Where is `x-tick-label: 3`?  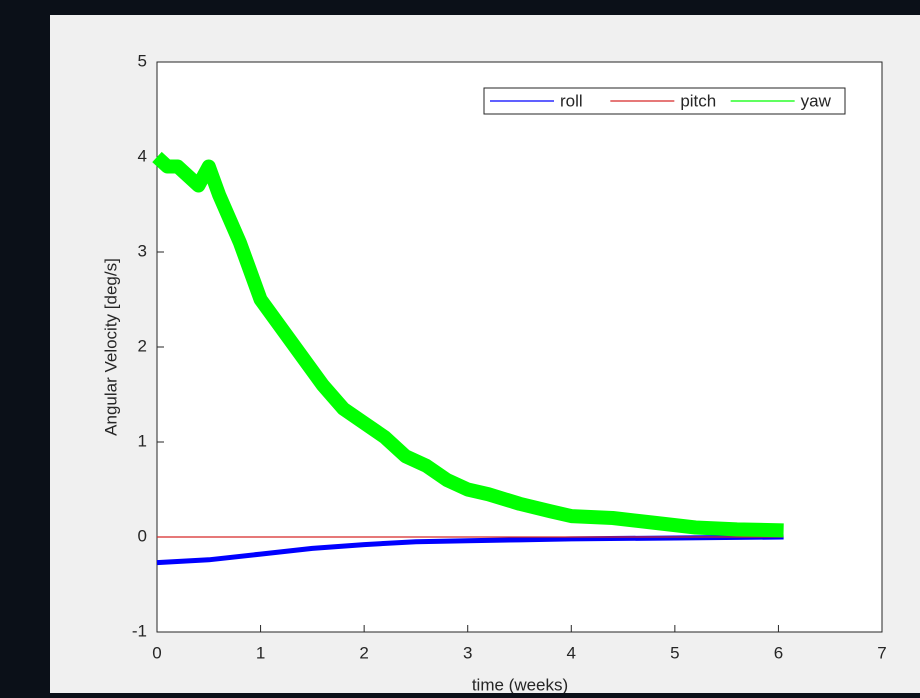 x-tick-label: 3 is located at coordinates (467, 652).